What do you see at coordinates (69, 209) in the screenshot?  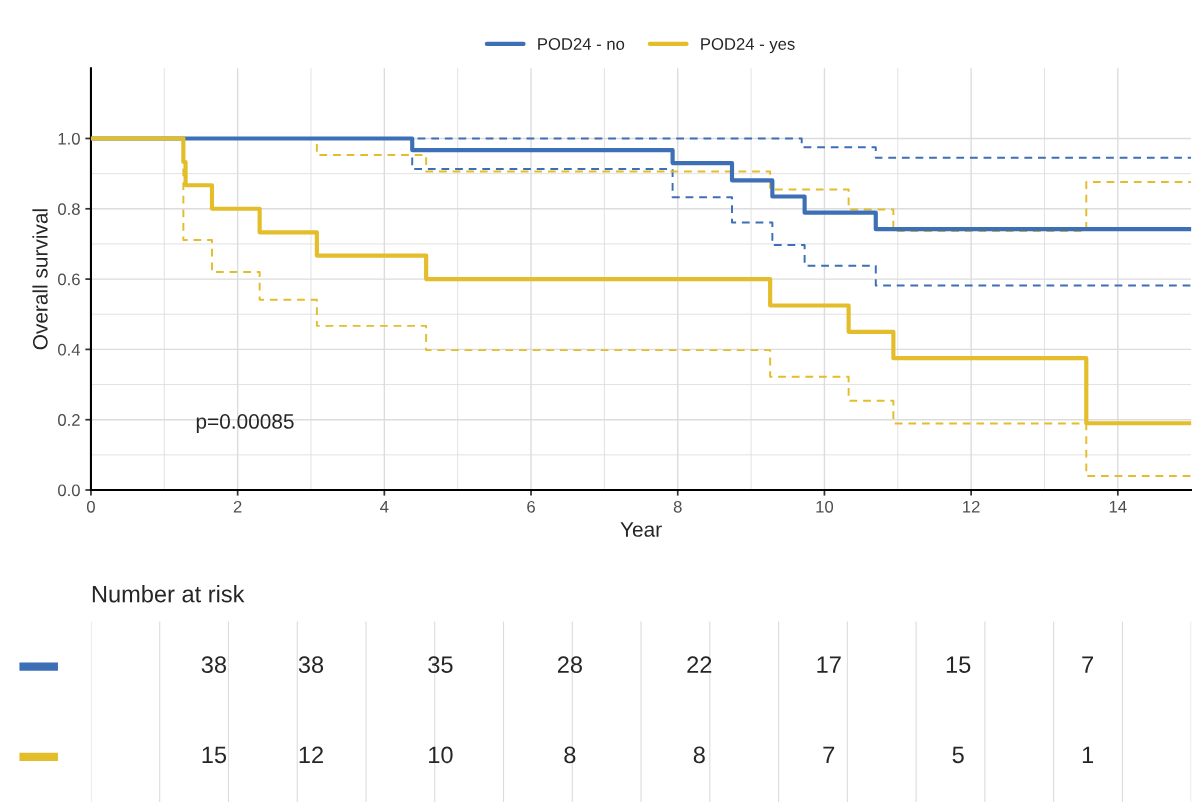 I see `y-tick-label: 0.8` at bounding box center [69, 209].